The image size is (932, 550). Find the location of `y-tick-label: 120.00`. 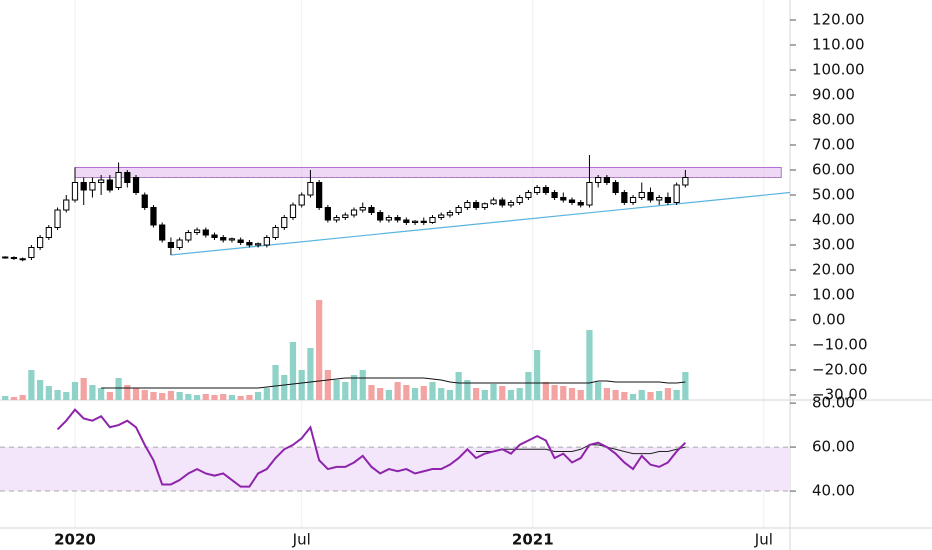

y-tick-label: 120.00 is located at coordinates (838, 20).